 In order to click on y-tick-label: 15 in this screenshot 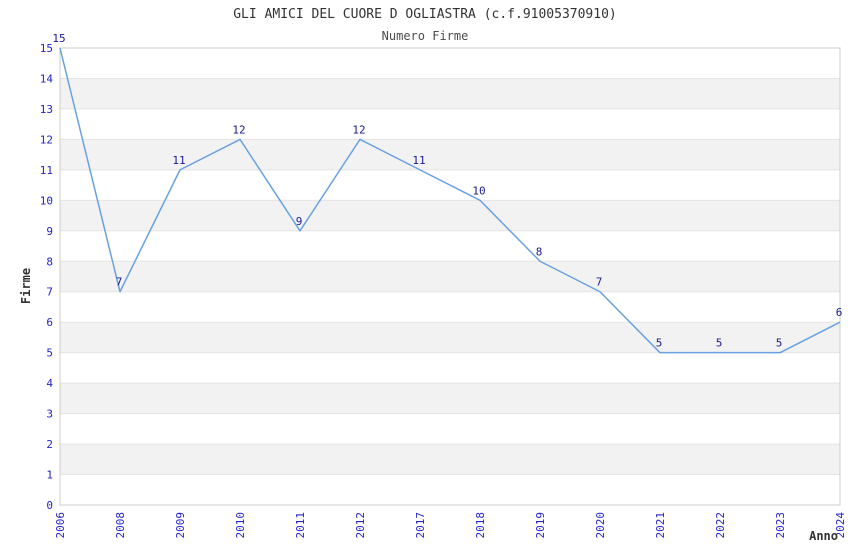, I will do `click(46, 48)`.